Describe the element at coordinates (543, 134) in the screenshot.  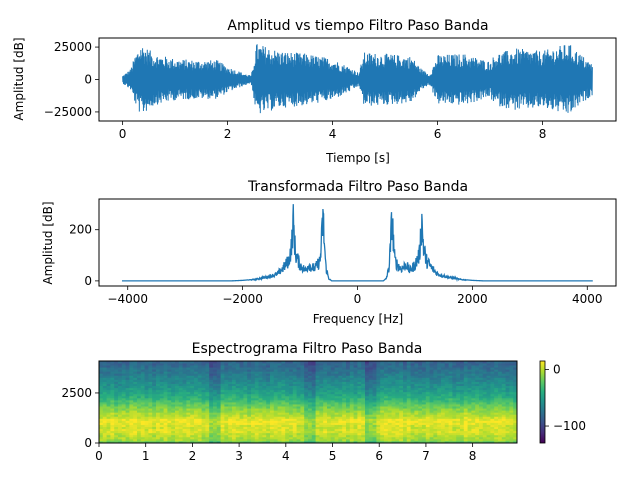
I see `x-tick-label: 8` at that location.